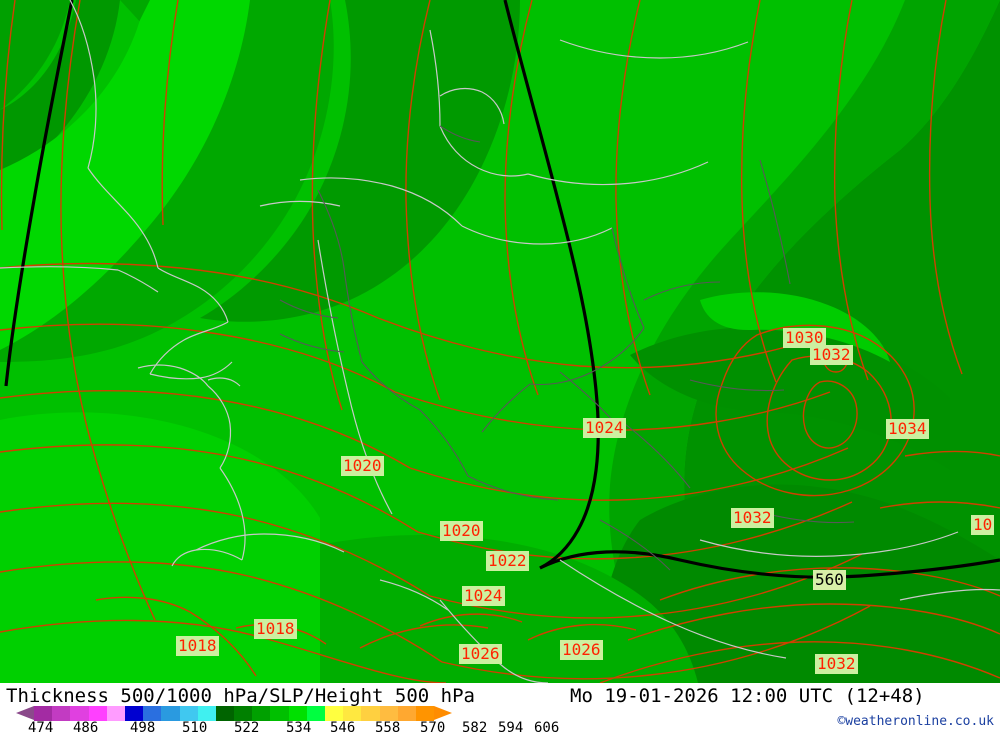 Image resolution: width=1000 pixels, height=733 pixels. I want to click on colorbar-swatches, so click(234, 713).